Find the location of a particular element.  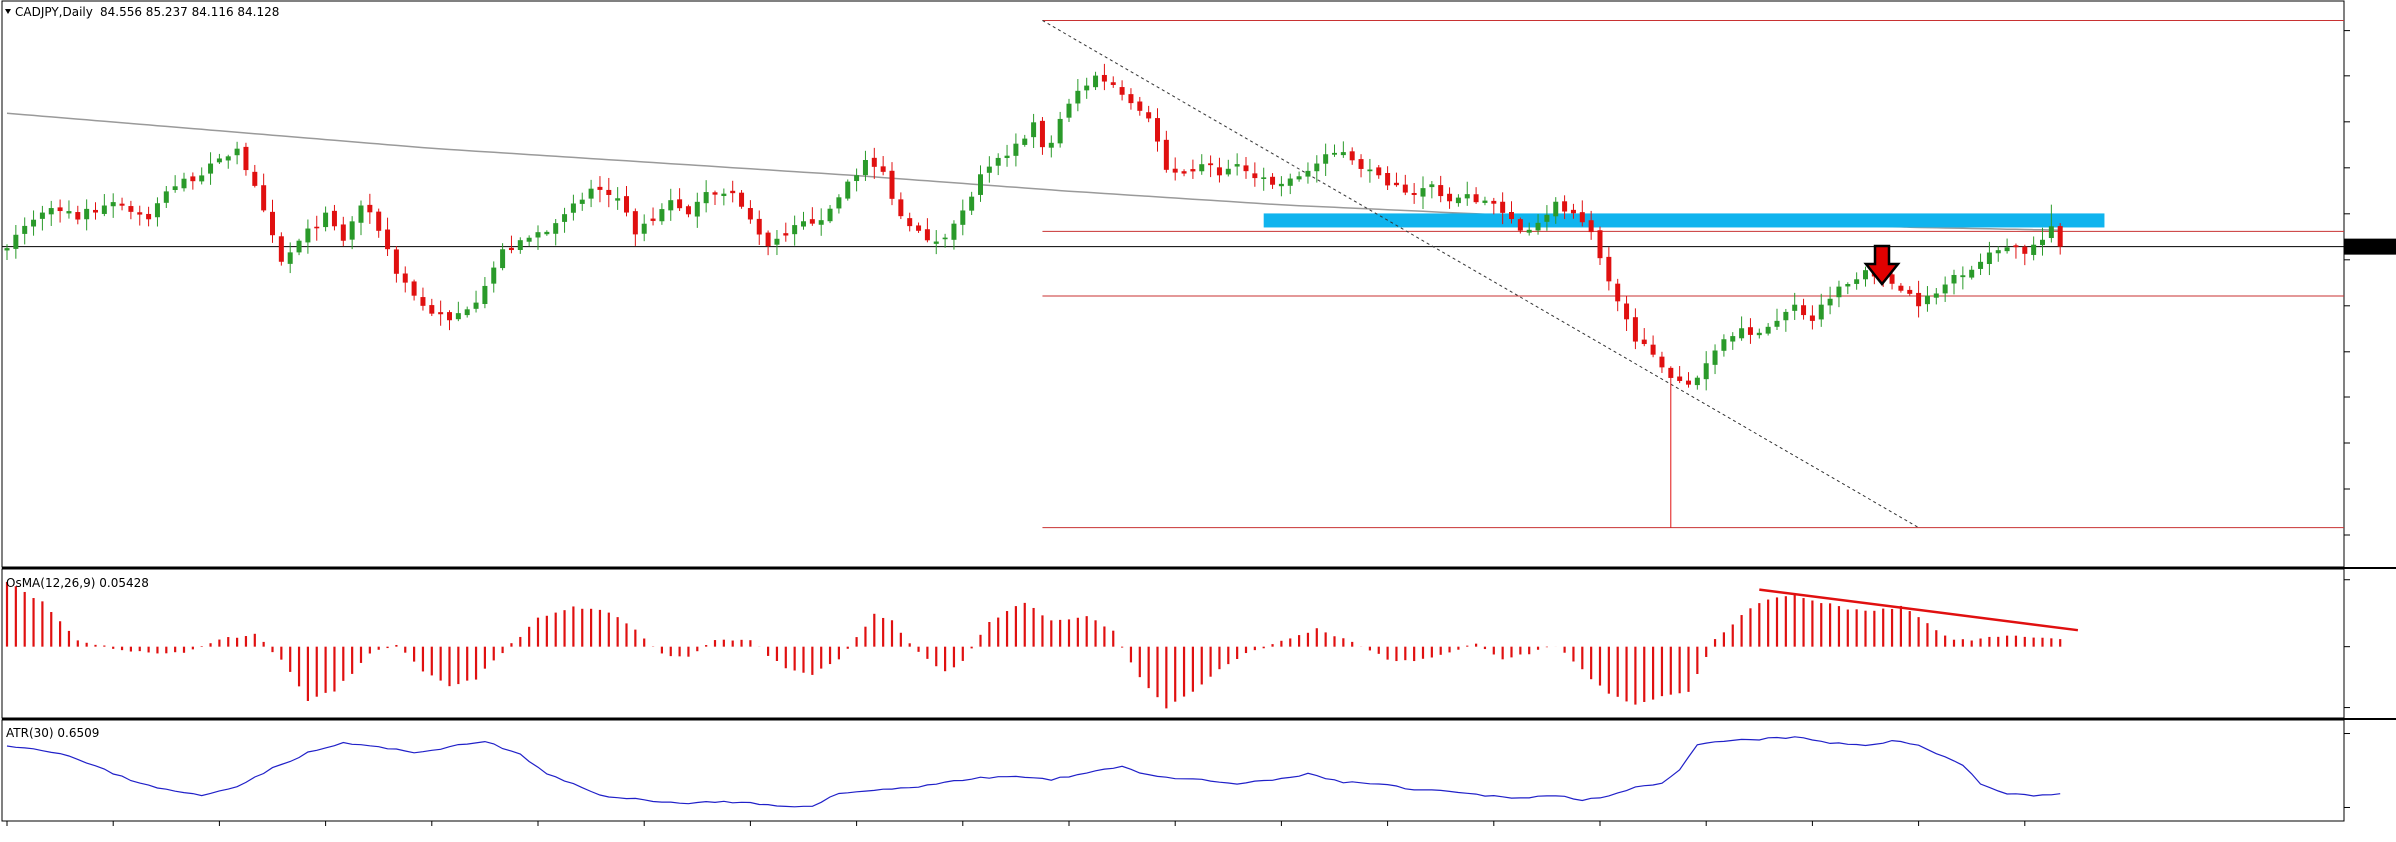

ohlc-readout: 84.556 85.237 84.116 84.128 is located at coordinates (189, 12).